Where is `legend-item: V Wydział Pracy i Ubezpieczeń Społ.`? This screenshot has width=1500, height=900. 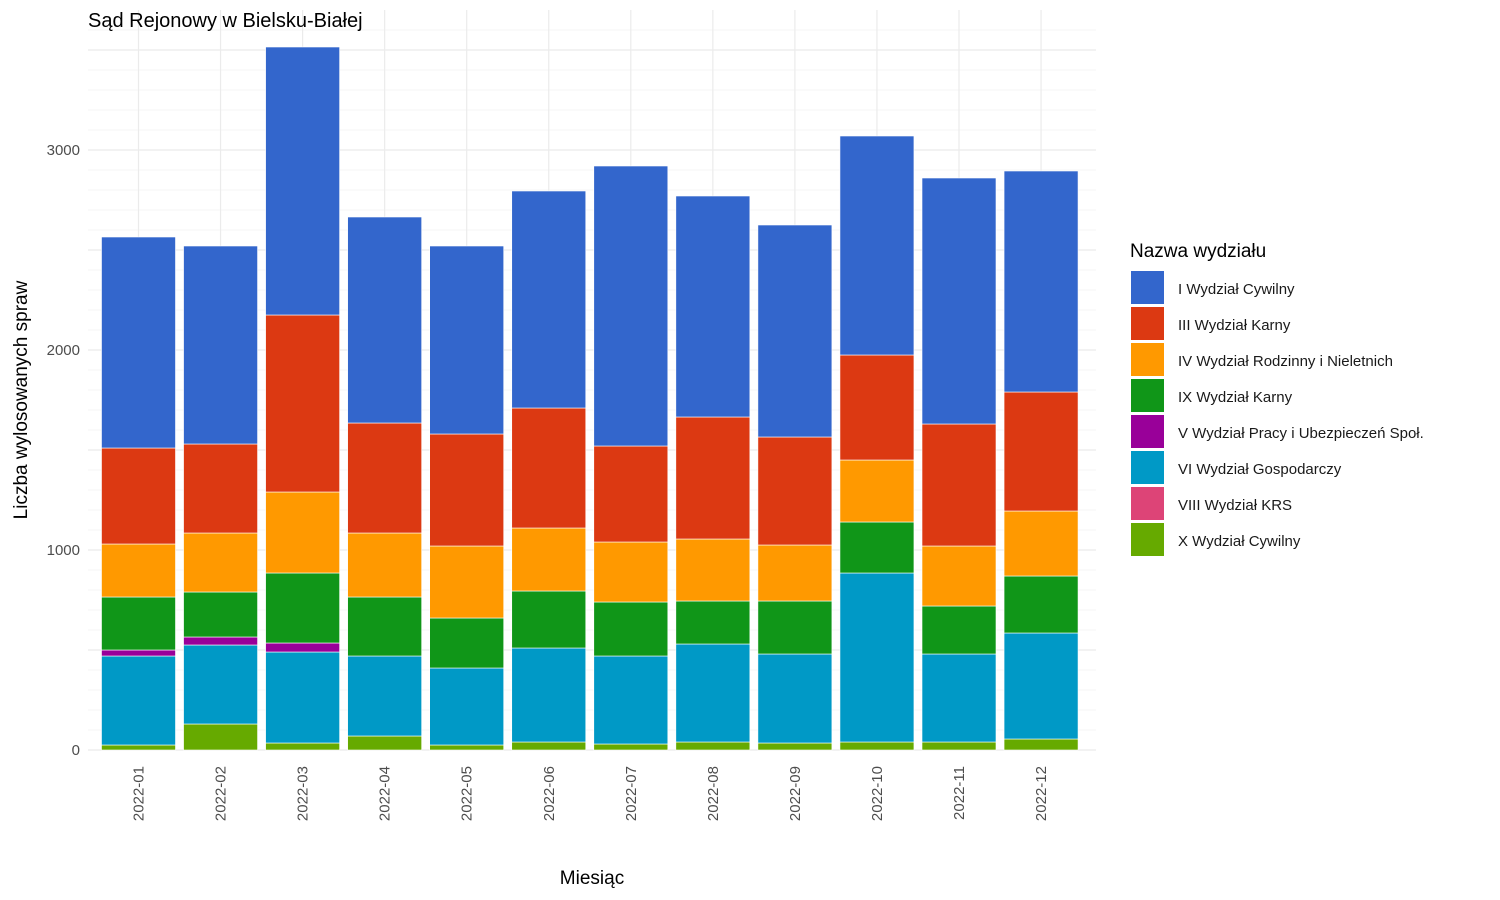 legend-item: V Wydział Pracy i Ubezpieczeń Społ. is located at coordinates (1277, 431).